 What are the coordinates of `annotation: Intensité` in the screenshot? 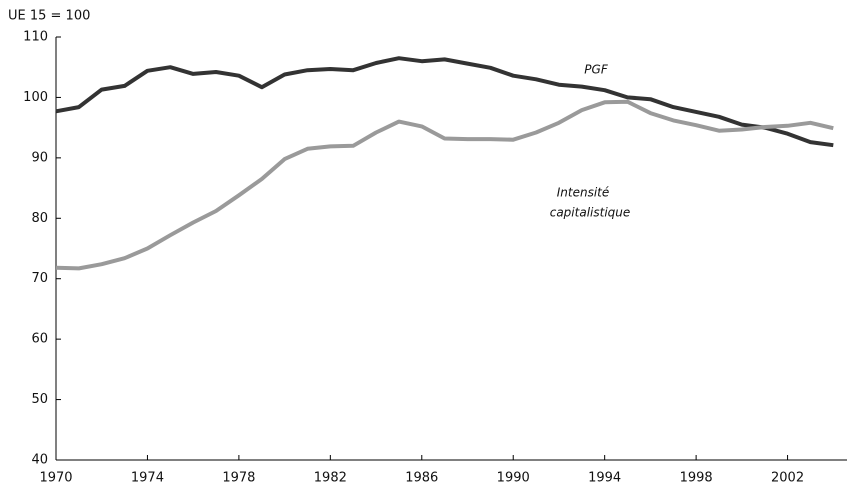 It's located at (583, 193).